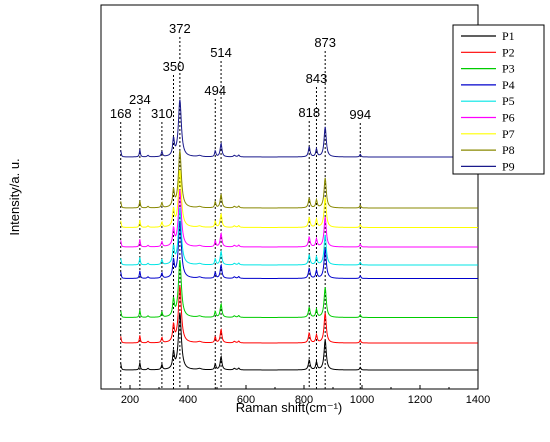 The height and width of the screenshot is (442, 550). I want to click on series-line-p2, so click(299, 314).